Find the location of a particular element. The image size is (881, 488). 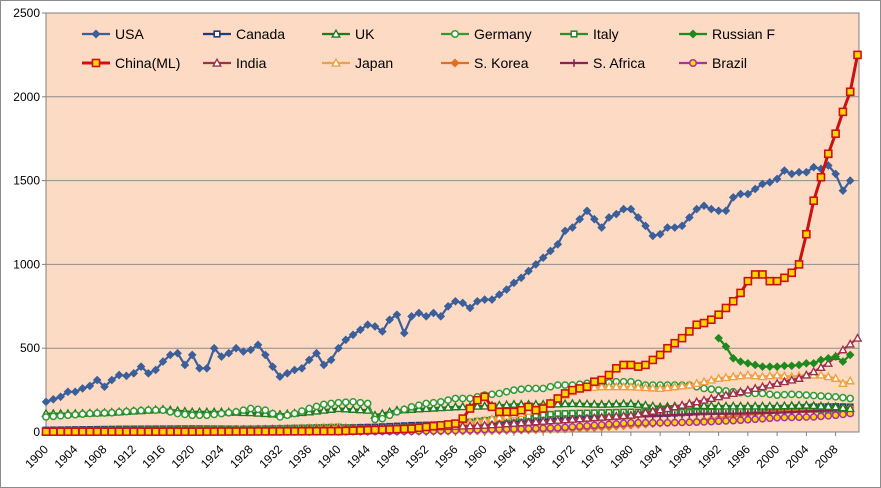

legend-label-italy: Italy is located at coordinates (606, 34).